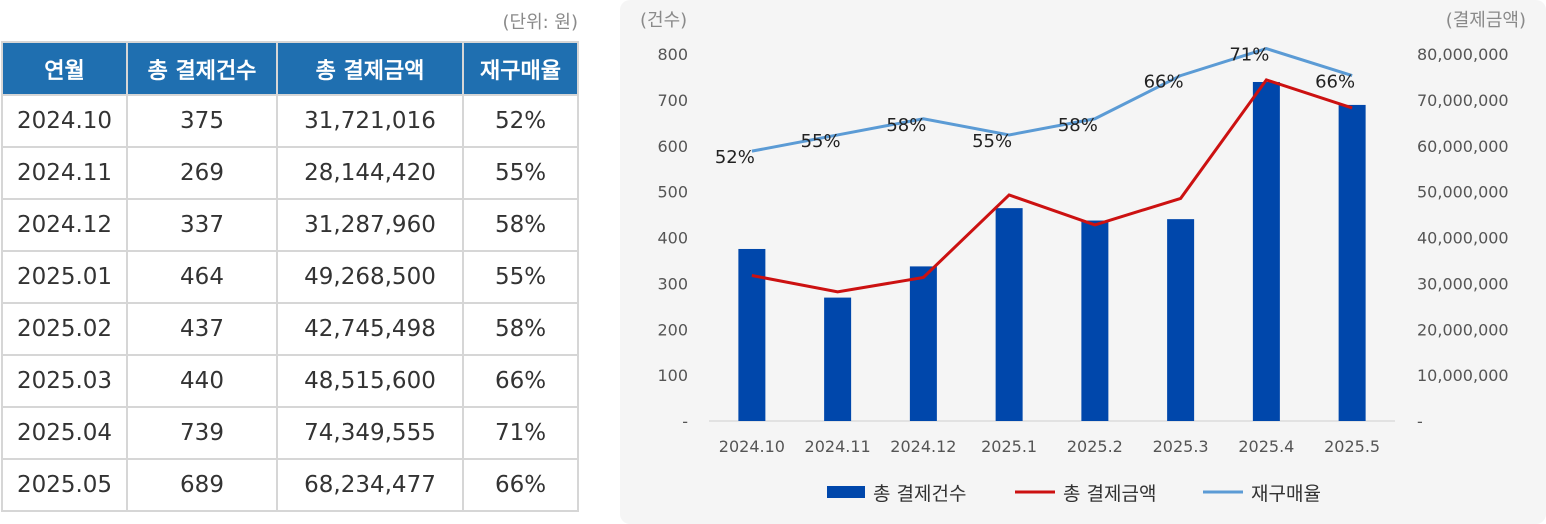 The image size is (1546, 524). I want to click on table-header-row: 연월 총 결제건수 총 결제금액 재구매율, so click(290, 68).